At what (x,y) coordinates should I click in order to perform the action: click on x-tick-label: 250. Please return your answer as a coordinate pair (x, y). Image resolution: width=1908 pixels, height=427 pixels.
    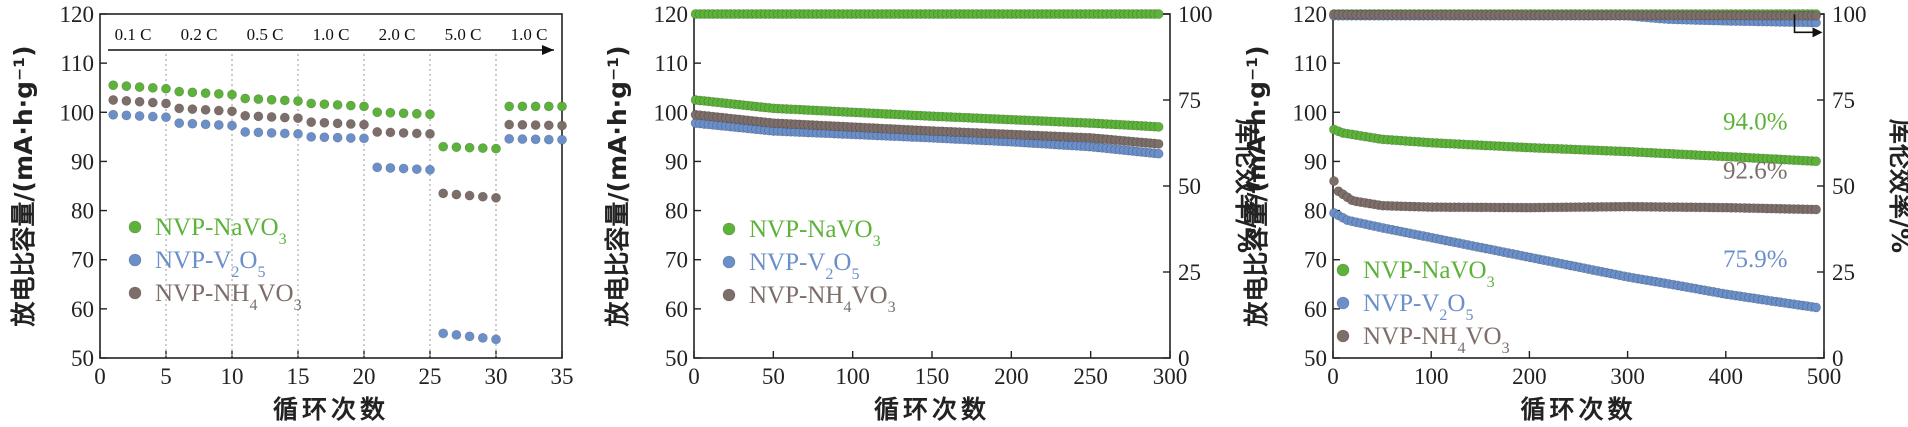
    Looking at the image, I should click on (1090, 376).